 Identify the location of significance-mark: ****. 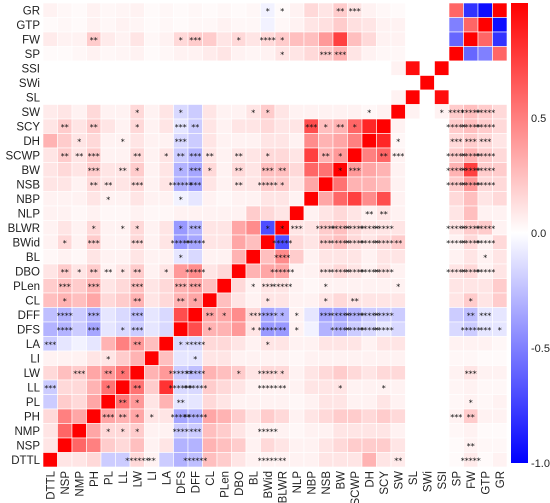
(65, 330).